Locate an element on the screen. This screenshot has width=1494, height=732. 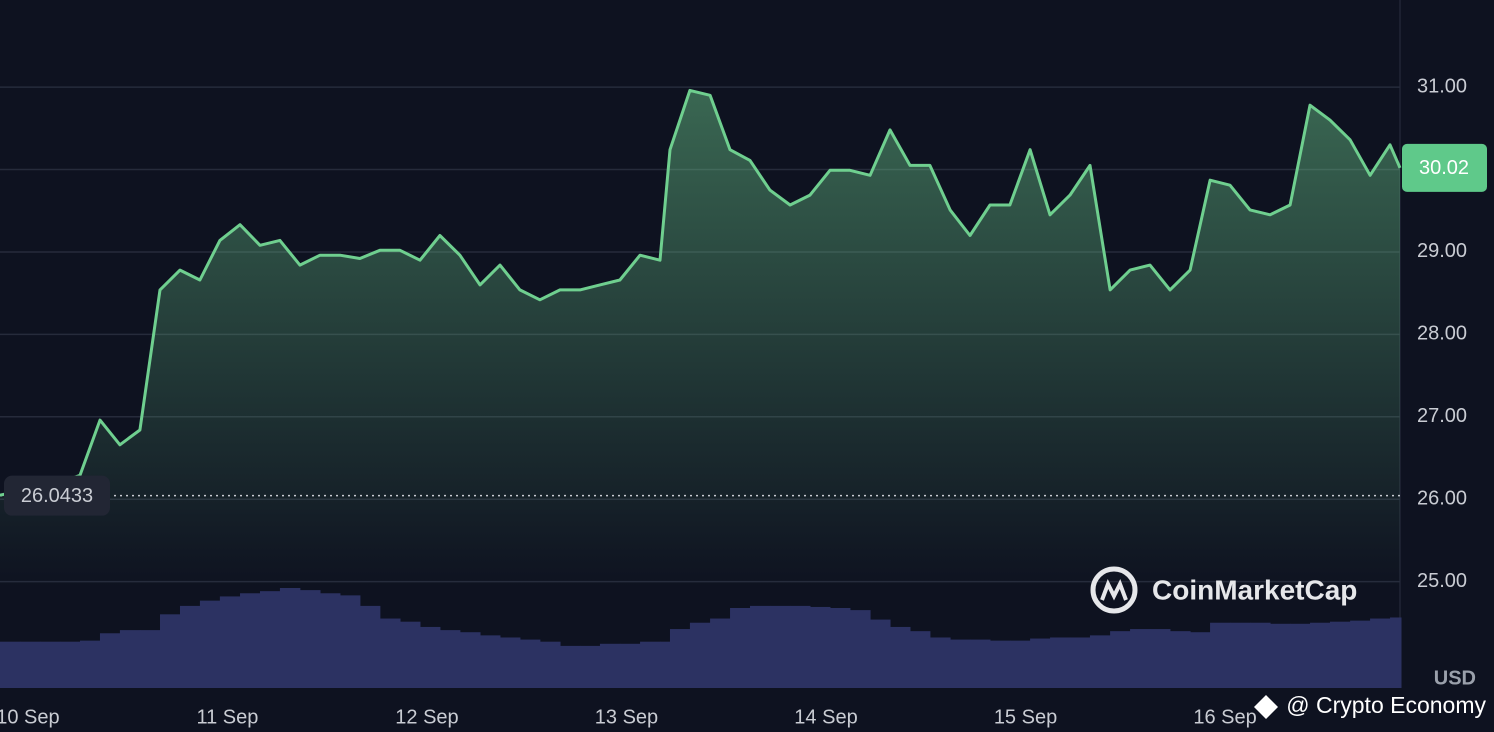
reference-badge is located at coordinates (57, 495).